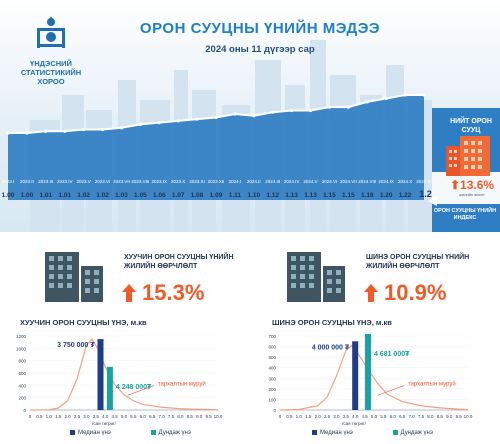 The height and width of the screenshot is (444, 500). Describe the element at coordinates (197, 195) in the screenshot. I see `index-value-label: 1.08` at that location.